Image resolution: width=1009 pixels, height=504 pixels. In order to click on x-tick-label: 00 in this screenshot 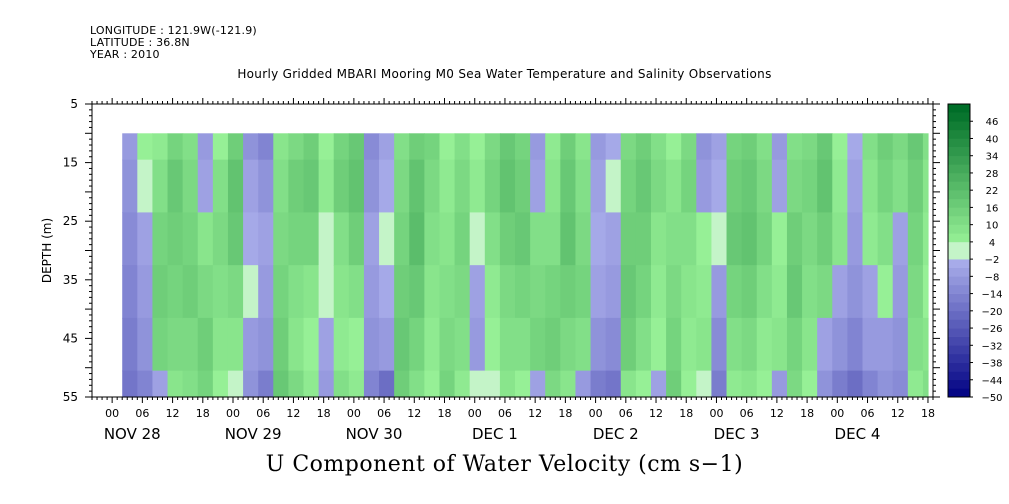, I will do `click(837, 413)`.